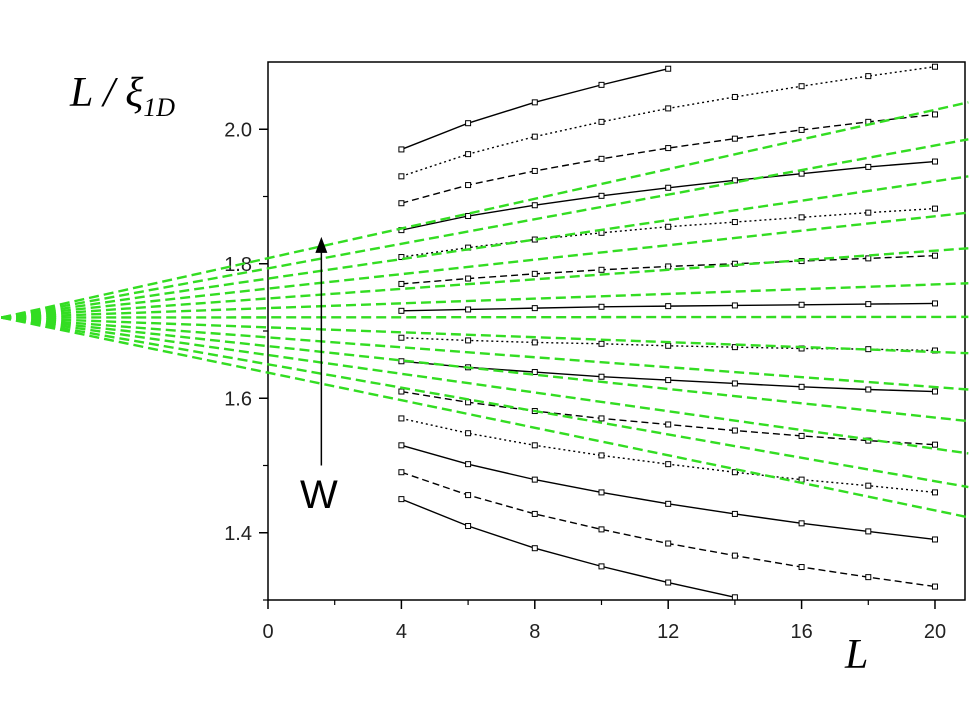 The width and height of the screenshot is (969, 725). I want to click on x-tick-label: 4, so click(401, 632).